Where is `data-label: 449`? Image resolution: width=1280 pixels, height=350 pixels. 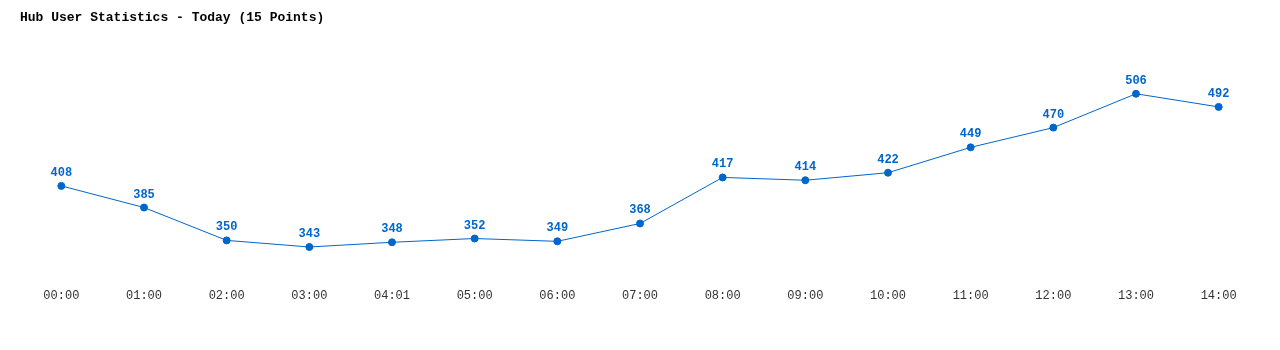 data-label: 449 is located at coordinates (970, 134).